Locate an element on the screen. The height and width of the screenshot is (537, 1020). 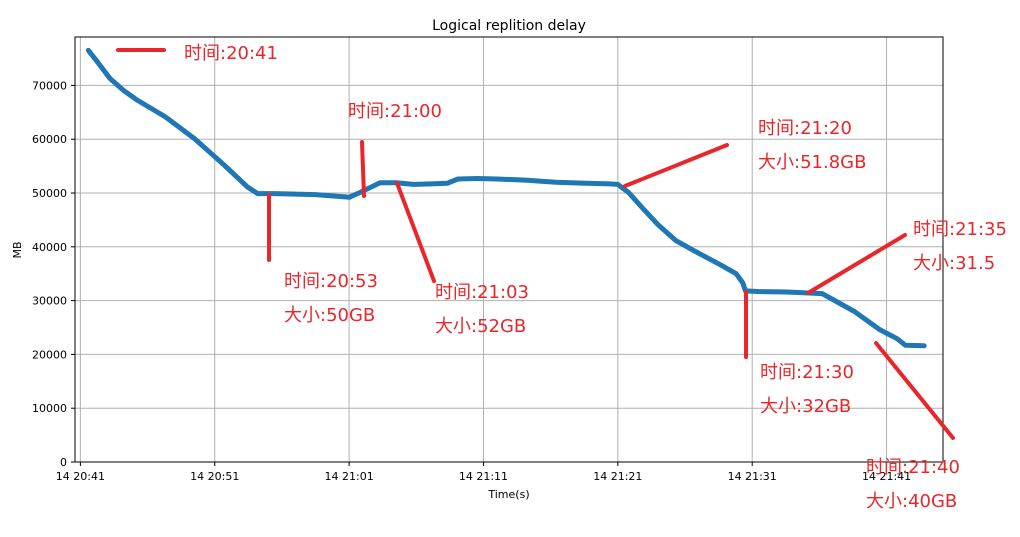
x-tick-label: 14 21:01 is located at coordinates (349, 476).